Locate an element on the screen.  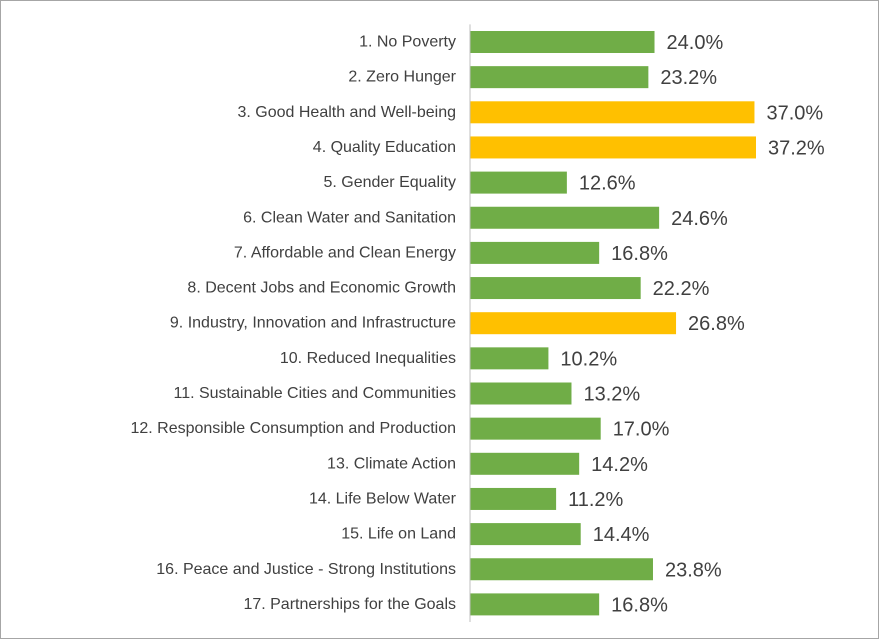
category-label: 13. Climate Action is located at coordinates (391, 463).